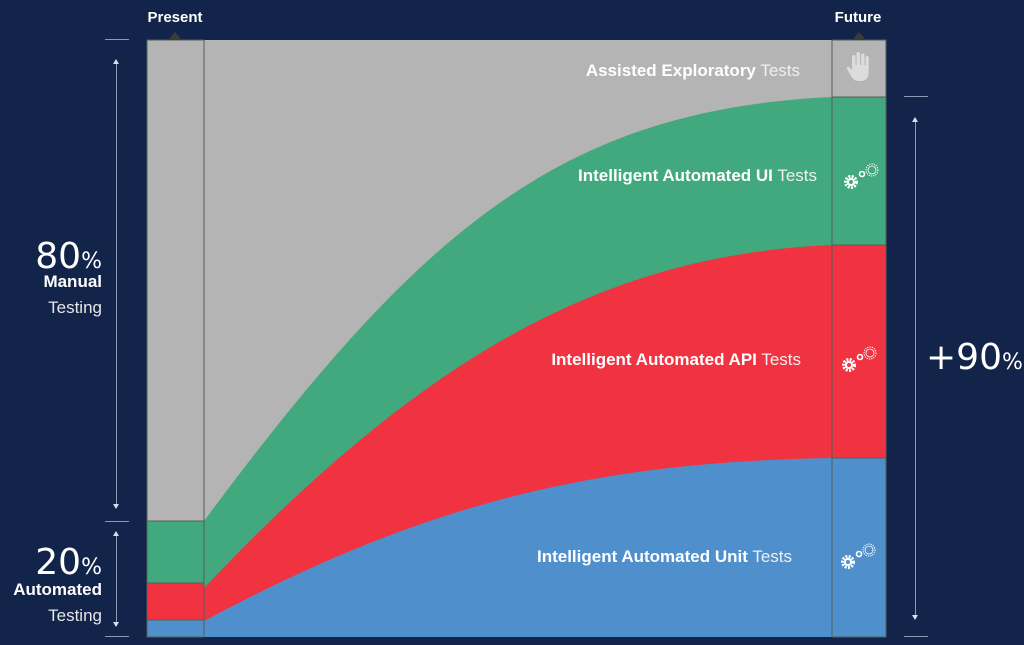 This screenshot has height=645, width=1024. I want to click on automated-bracket-bottom, so click(117, 636).